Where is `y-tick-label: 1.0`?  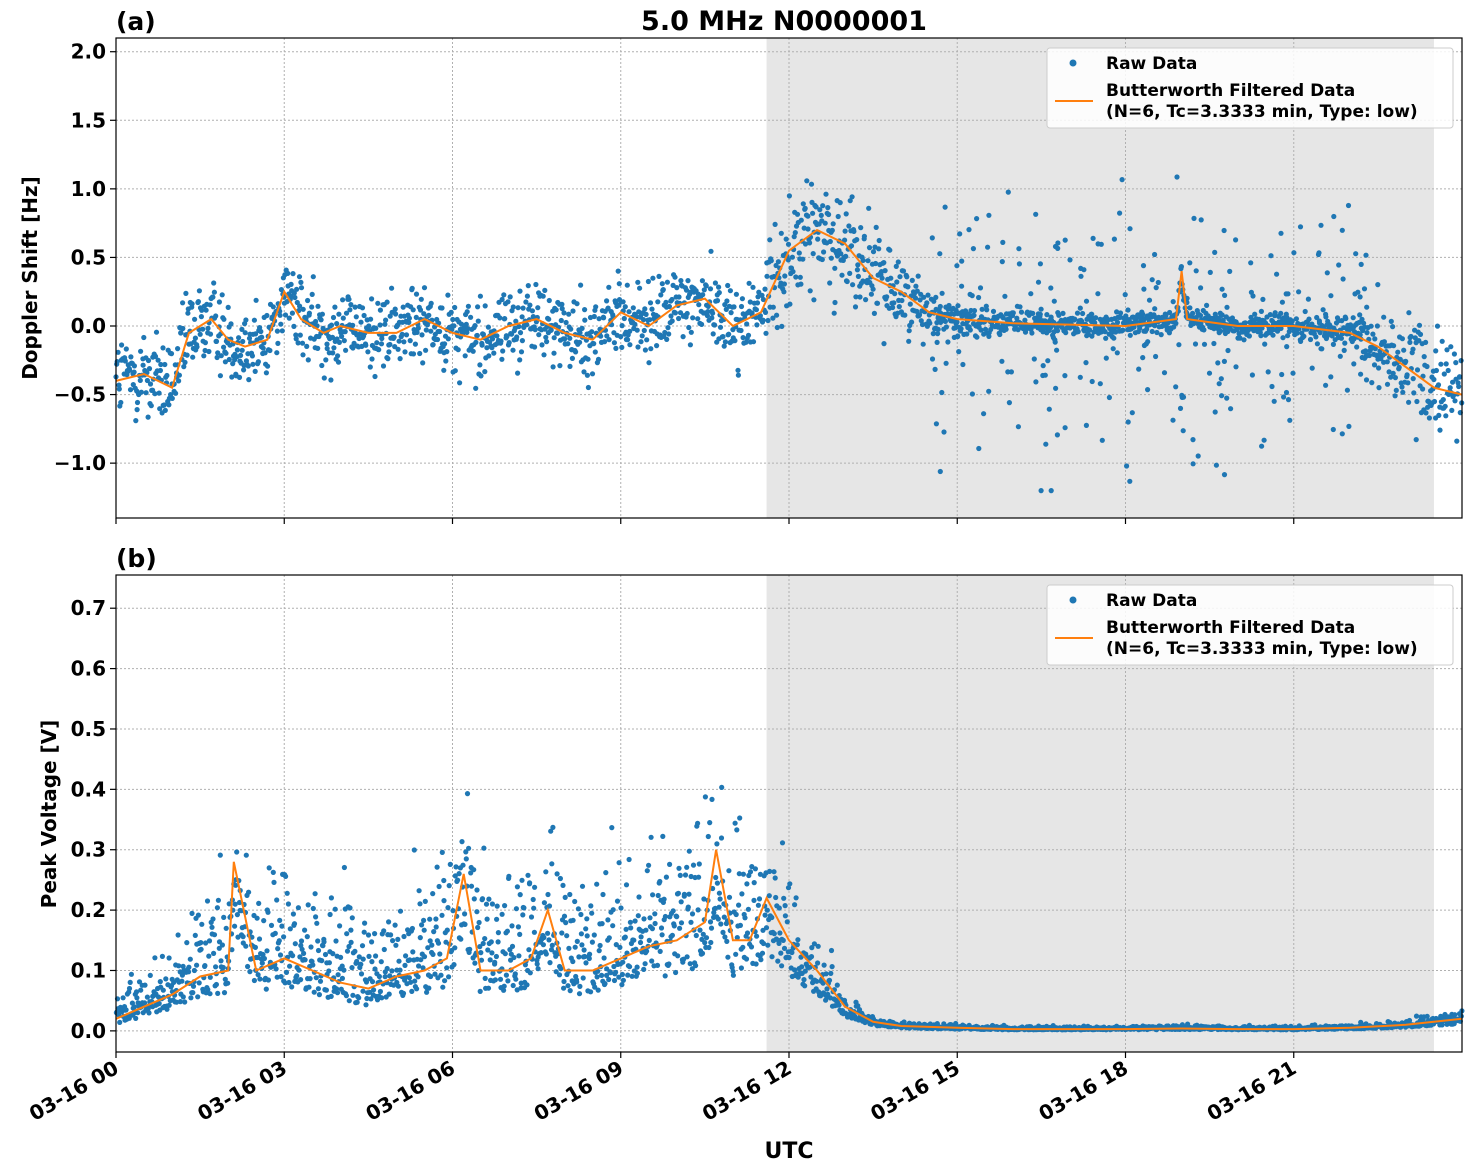
y-tick-label: 1.0 is located at coordinates (88, 189).